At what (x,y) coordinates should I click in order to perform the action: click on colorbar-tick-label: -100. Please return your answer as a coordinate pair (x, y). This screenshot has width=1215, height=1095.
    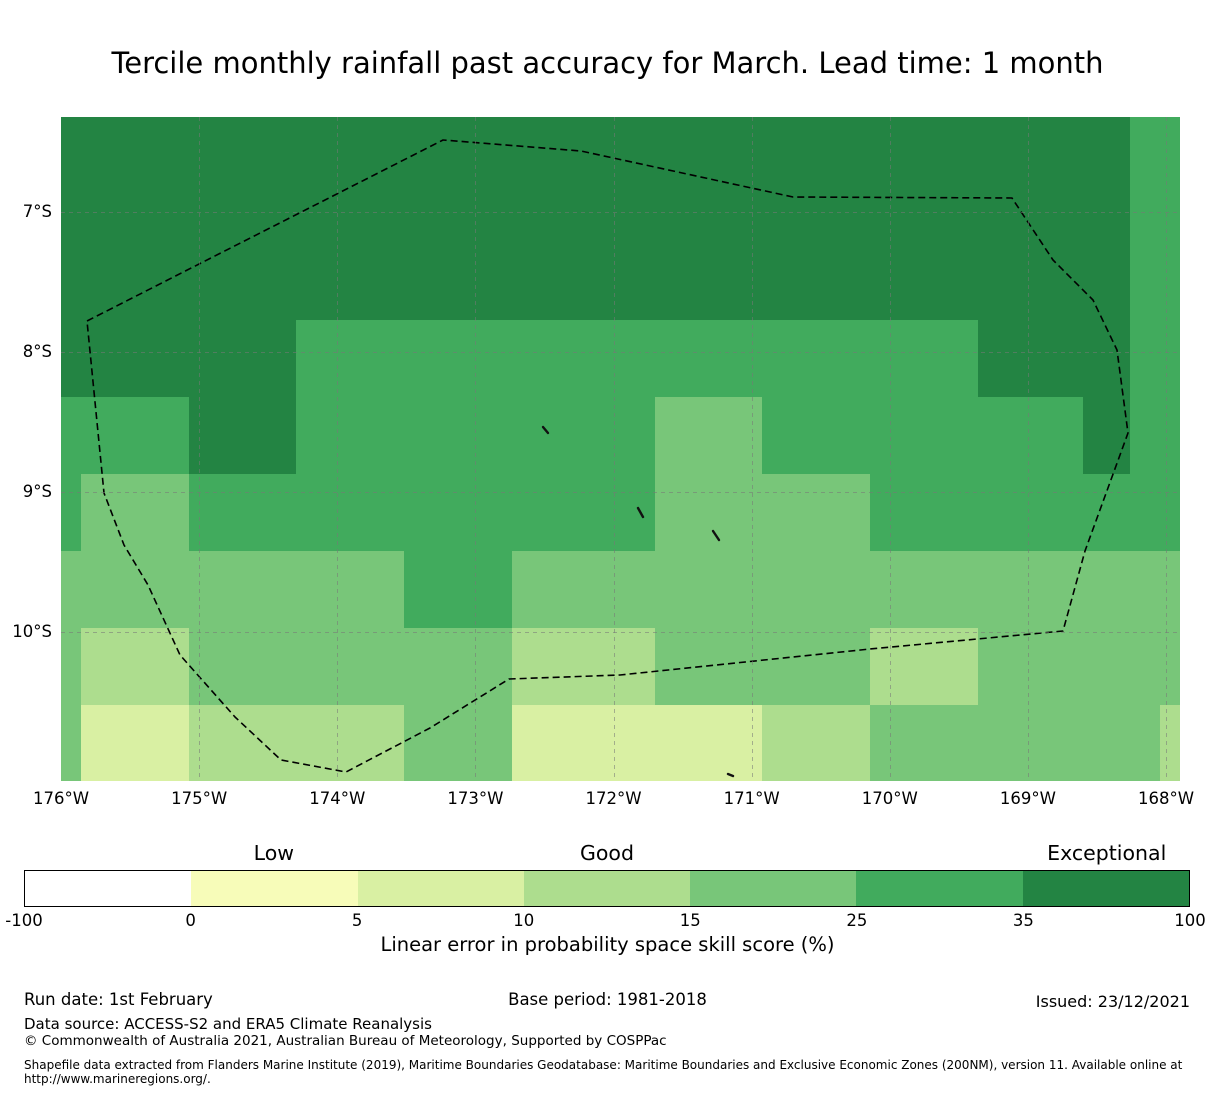
    Looking at the image, I should click on (24, 920).